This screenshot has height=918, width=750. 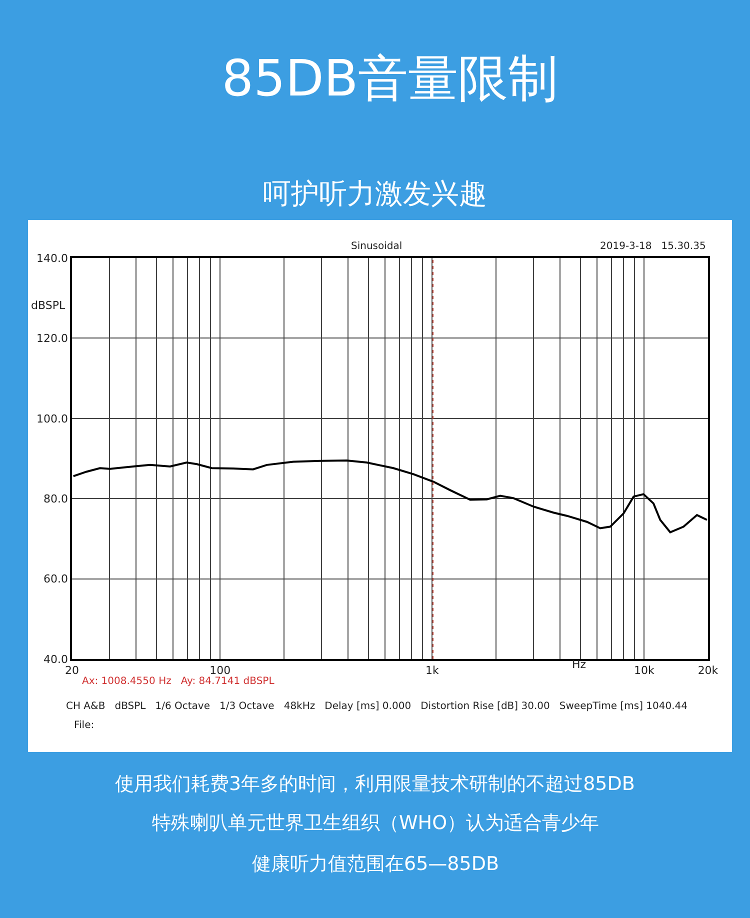 I want to click on y-tick-label: 60.0, so click(x=56, y=579).